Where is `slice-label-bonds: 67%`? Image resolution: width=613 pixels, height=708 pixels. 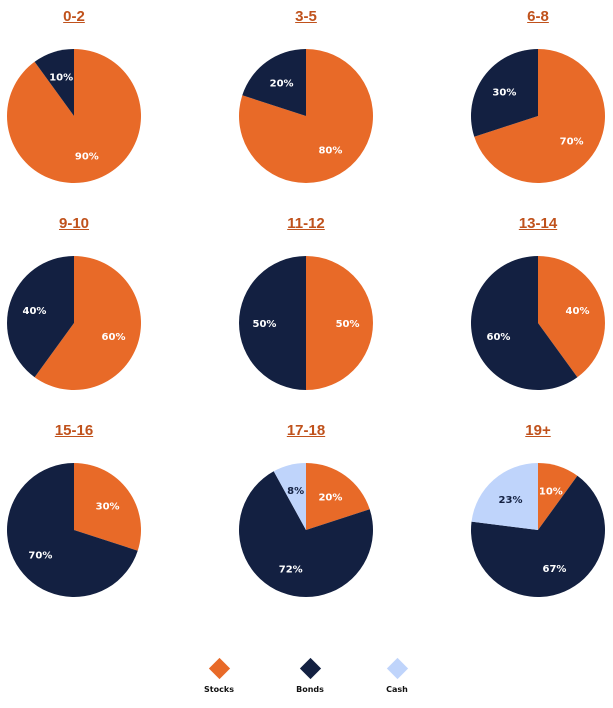
slice-label-bonds: 67% is located at coordinates (555, 569).